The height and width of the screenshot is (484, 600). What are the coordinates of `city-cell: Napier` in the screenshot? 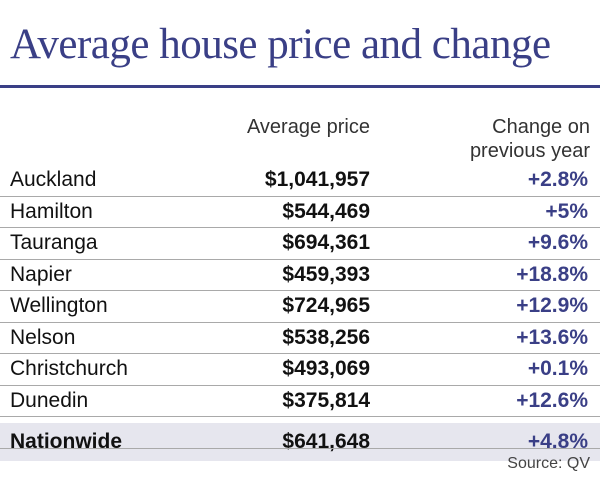 It's located at (41, 274).